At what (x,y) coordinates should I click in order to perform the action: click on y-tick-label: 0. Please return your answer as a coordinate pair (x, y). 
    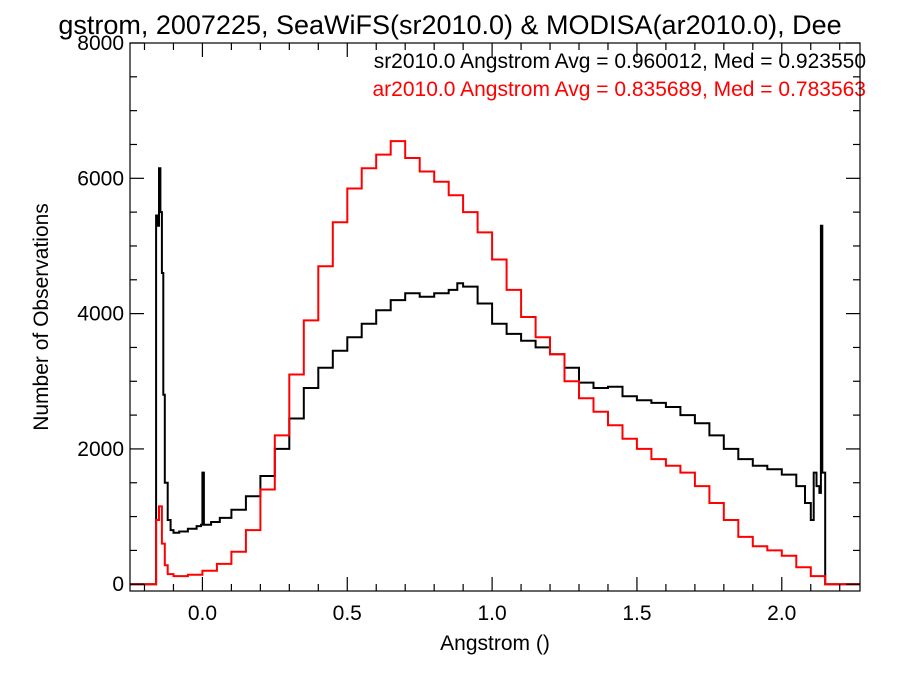
    Looking at the image, I should click on (118, 584).